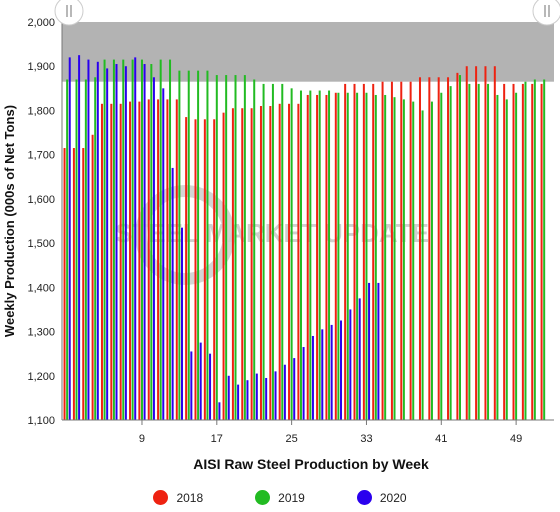  Describe the element at coordinates (546, 13) in the screenshot. I see `range-handle-right` at that location.